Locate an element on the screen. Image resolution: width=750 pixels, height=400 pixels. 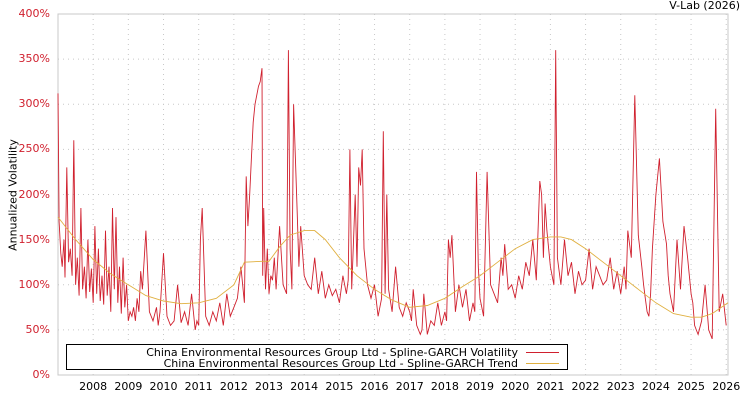
x-tick-label: 2013 is located at coordinates (269, 386).